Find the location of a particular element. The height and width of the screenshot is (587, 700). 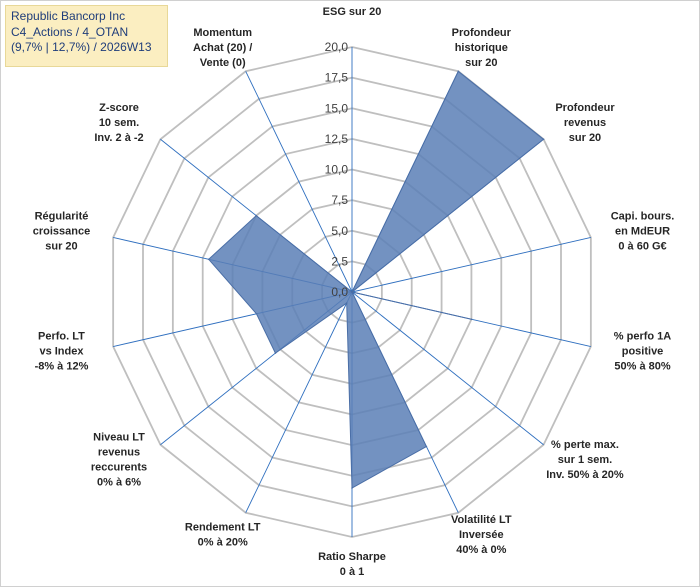

axis-label-line: -8% à 12% is located at coordinates (62, 367).